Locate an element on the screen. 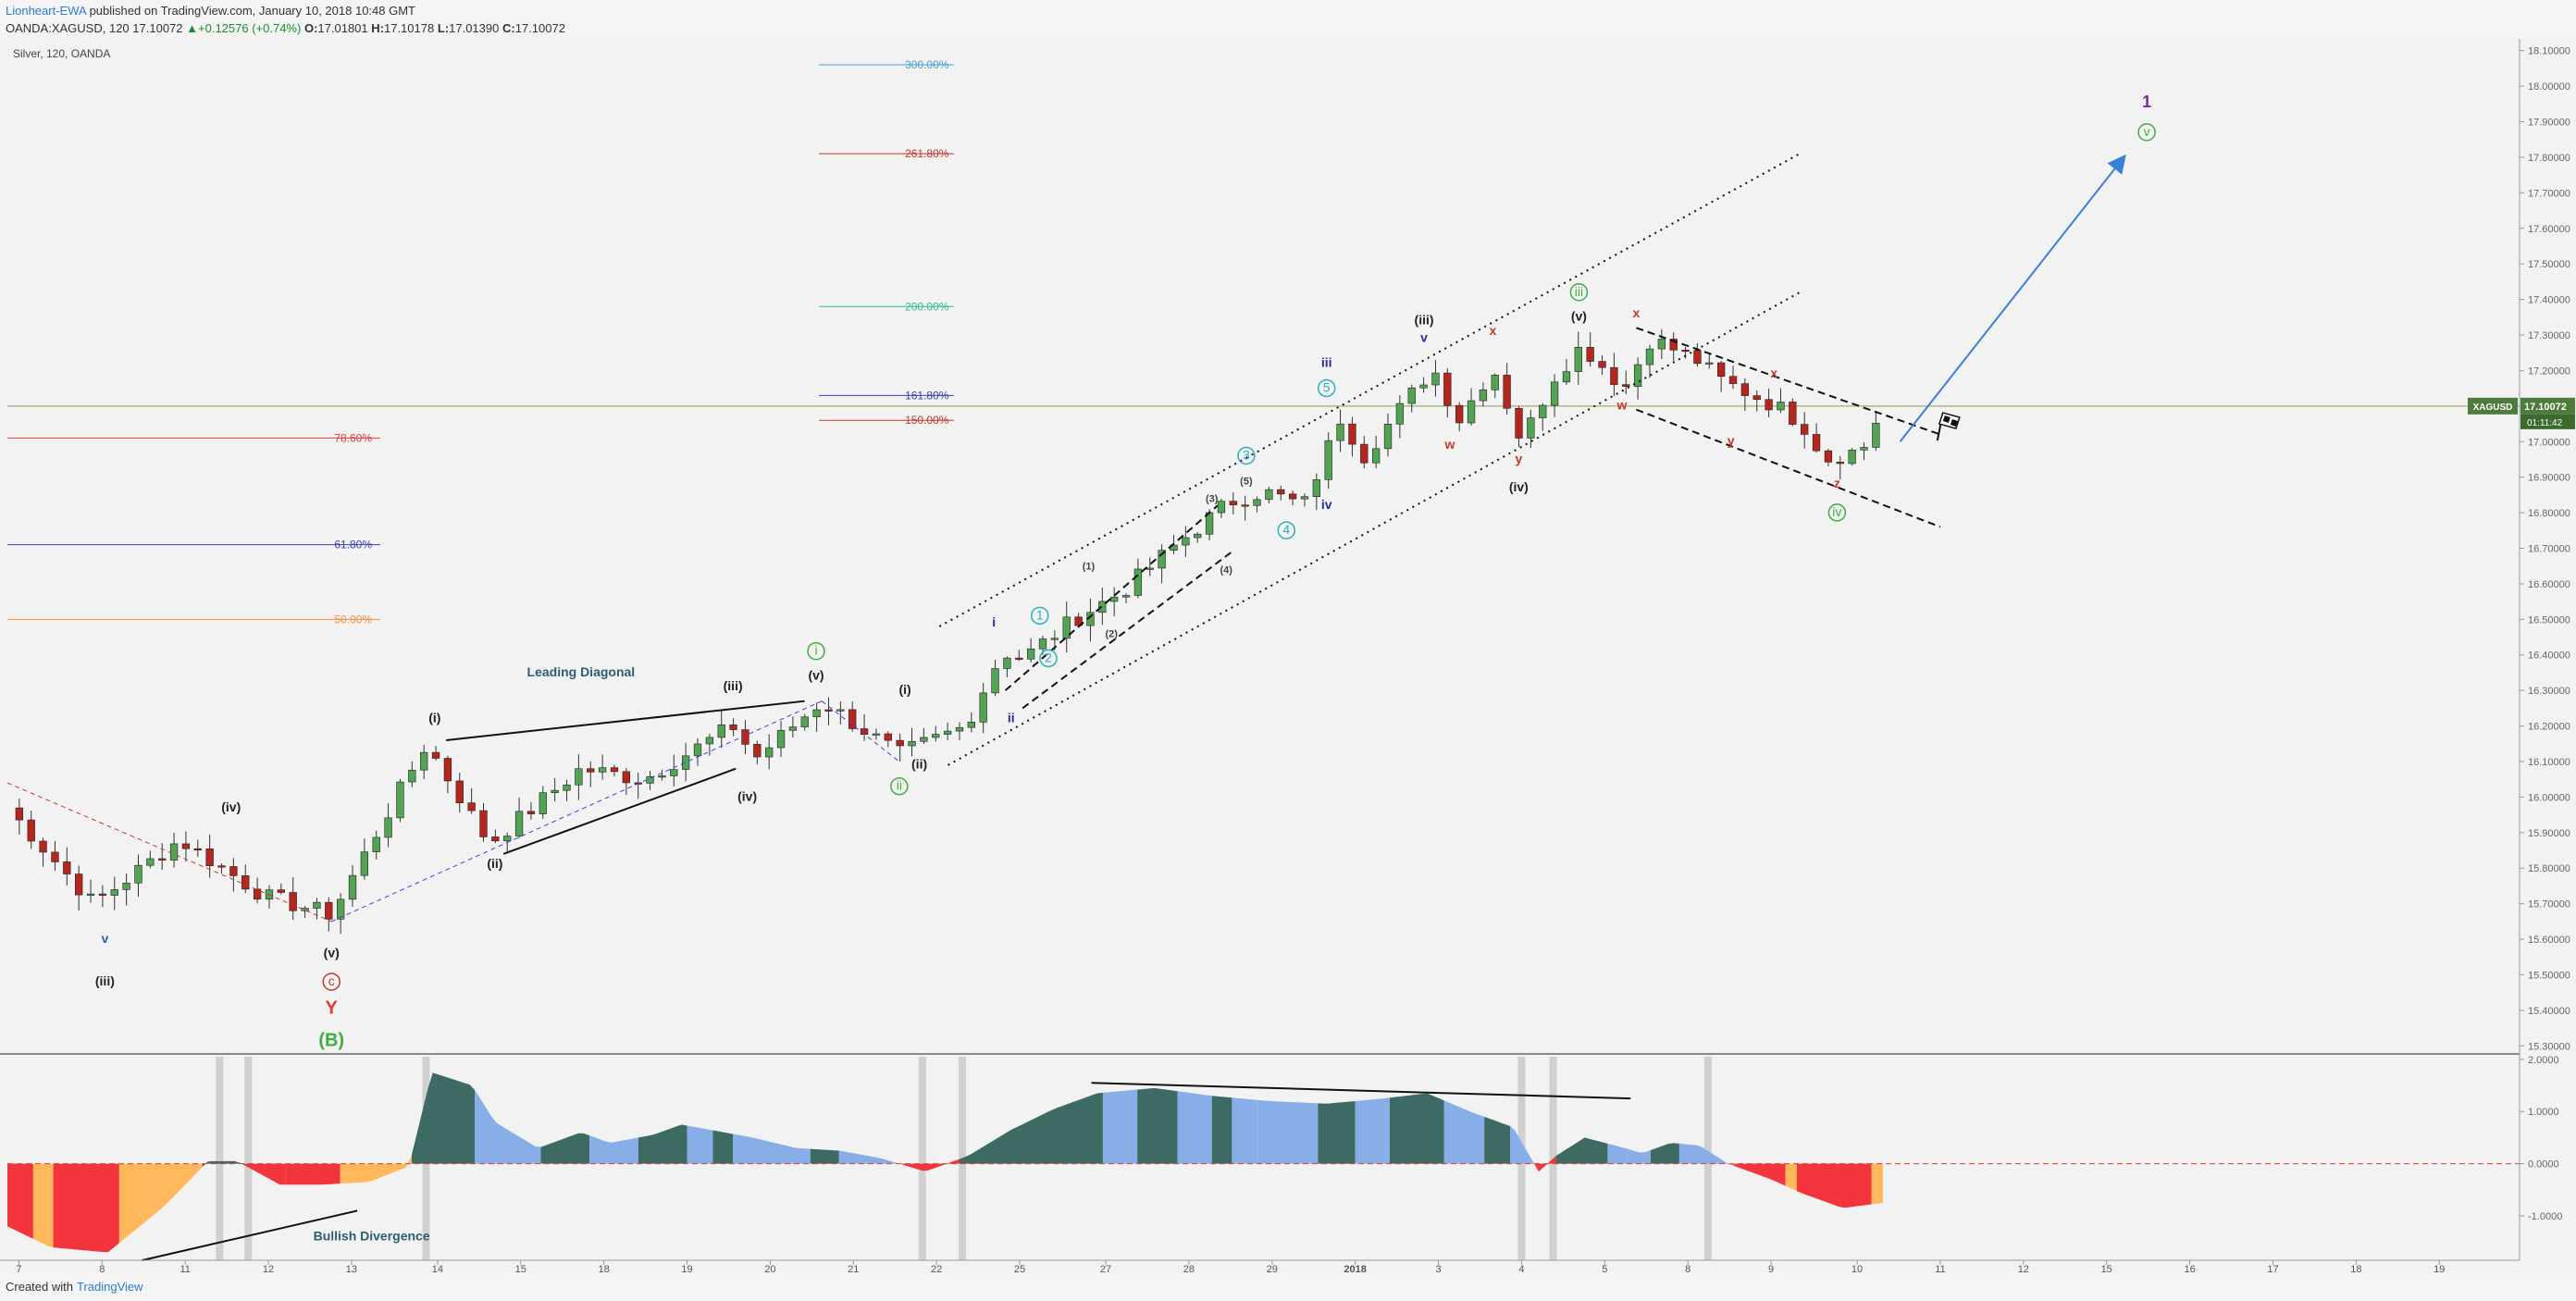  projection-arrow is located at coordinates (2012, 298).